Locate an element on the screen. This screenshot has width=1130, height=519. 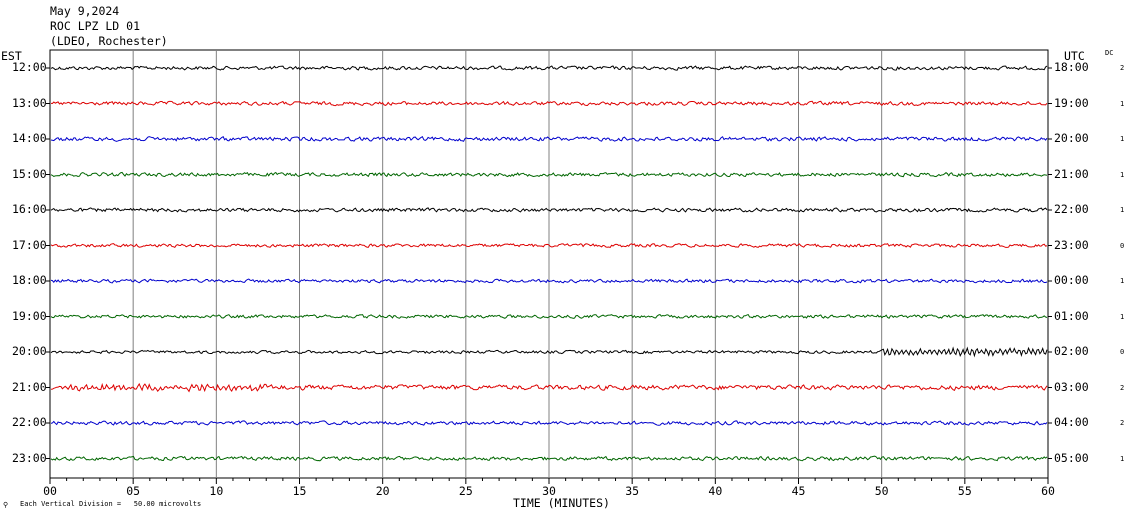
utc-time-label: 04:00 is located at coordinates (1071, 422).